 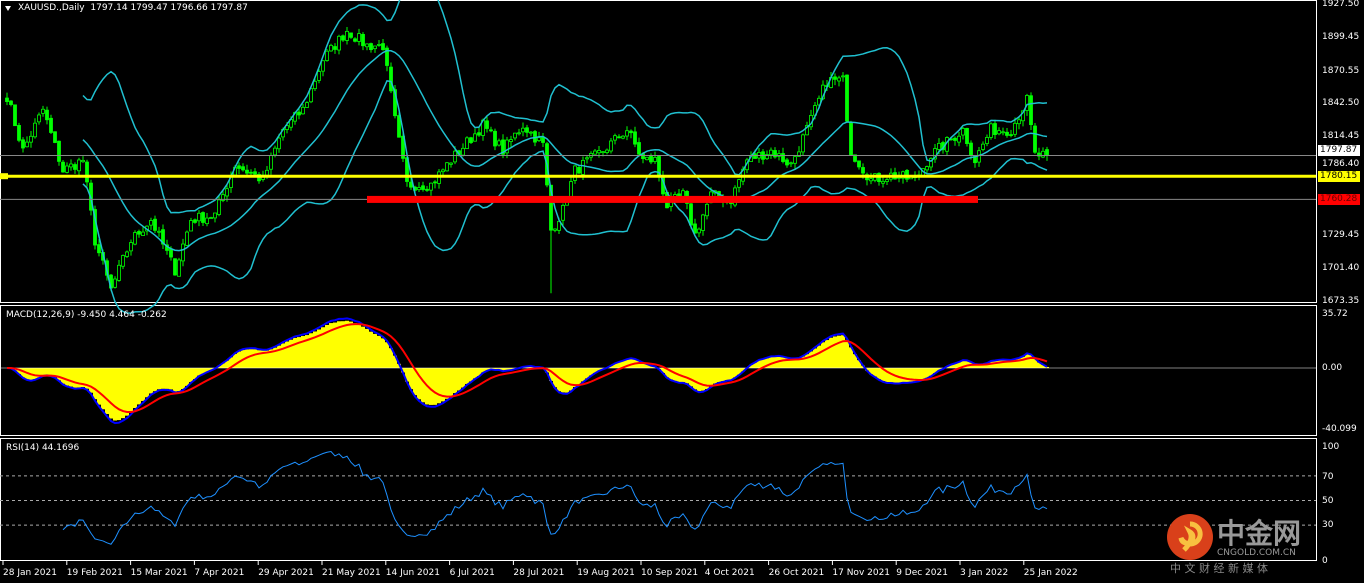 What do you see at coordinates (1341, 136) in the screenshot?
I see `price-tick: 1814.45` at bounding box center [1341, 136].